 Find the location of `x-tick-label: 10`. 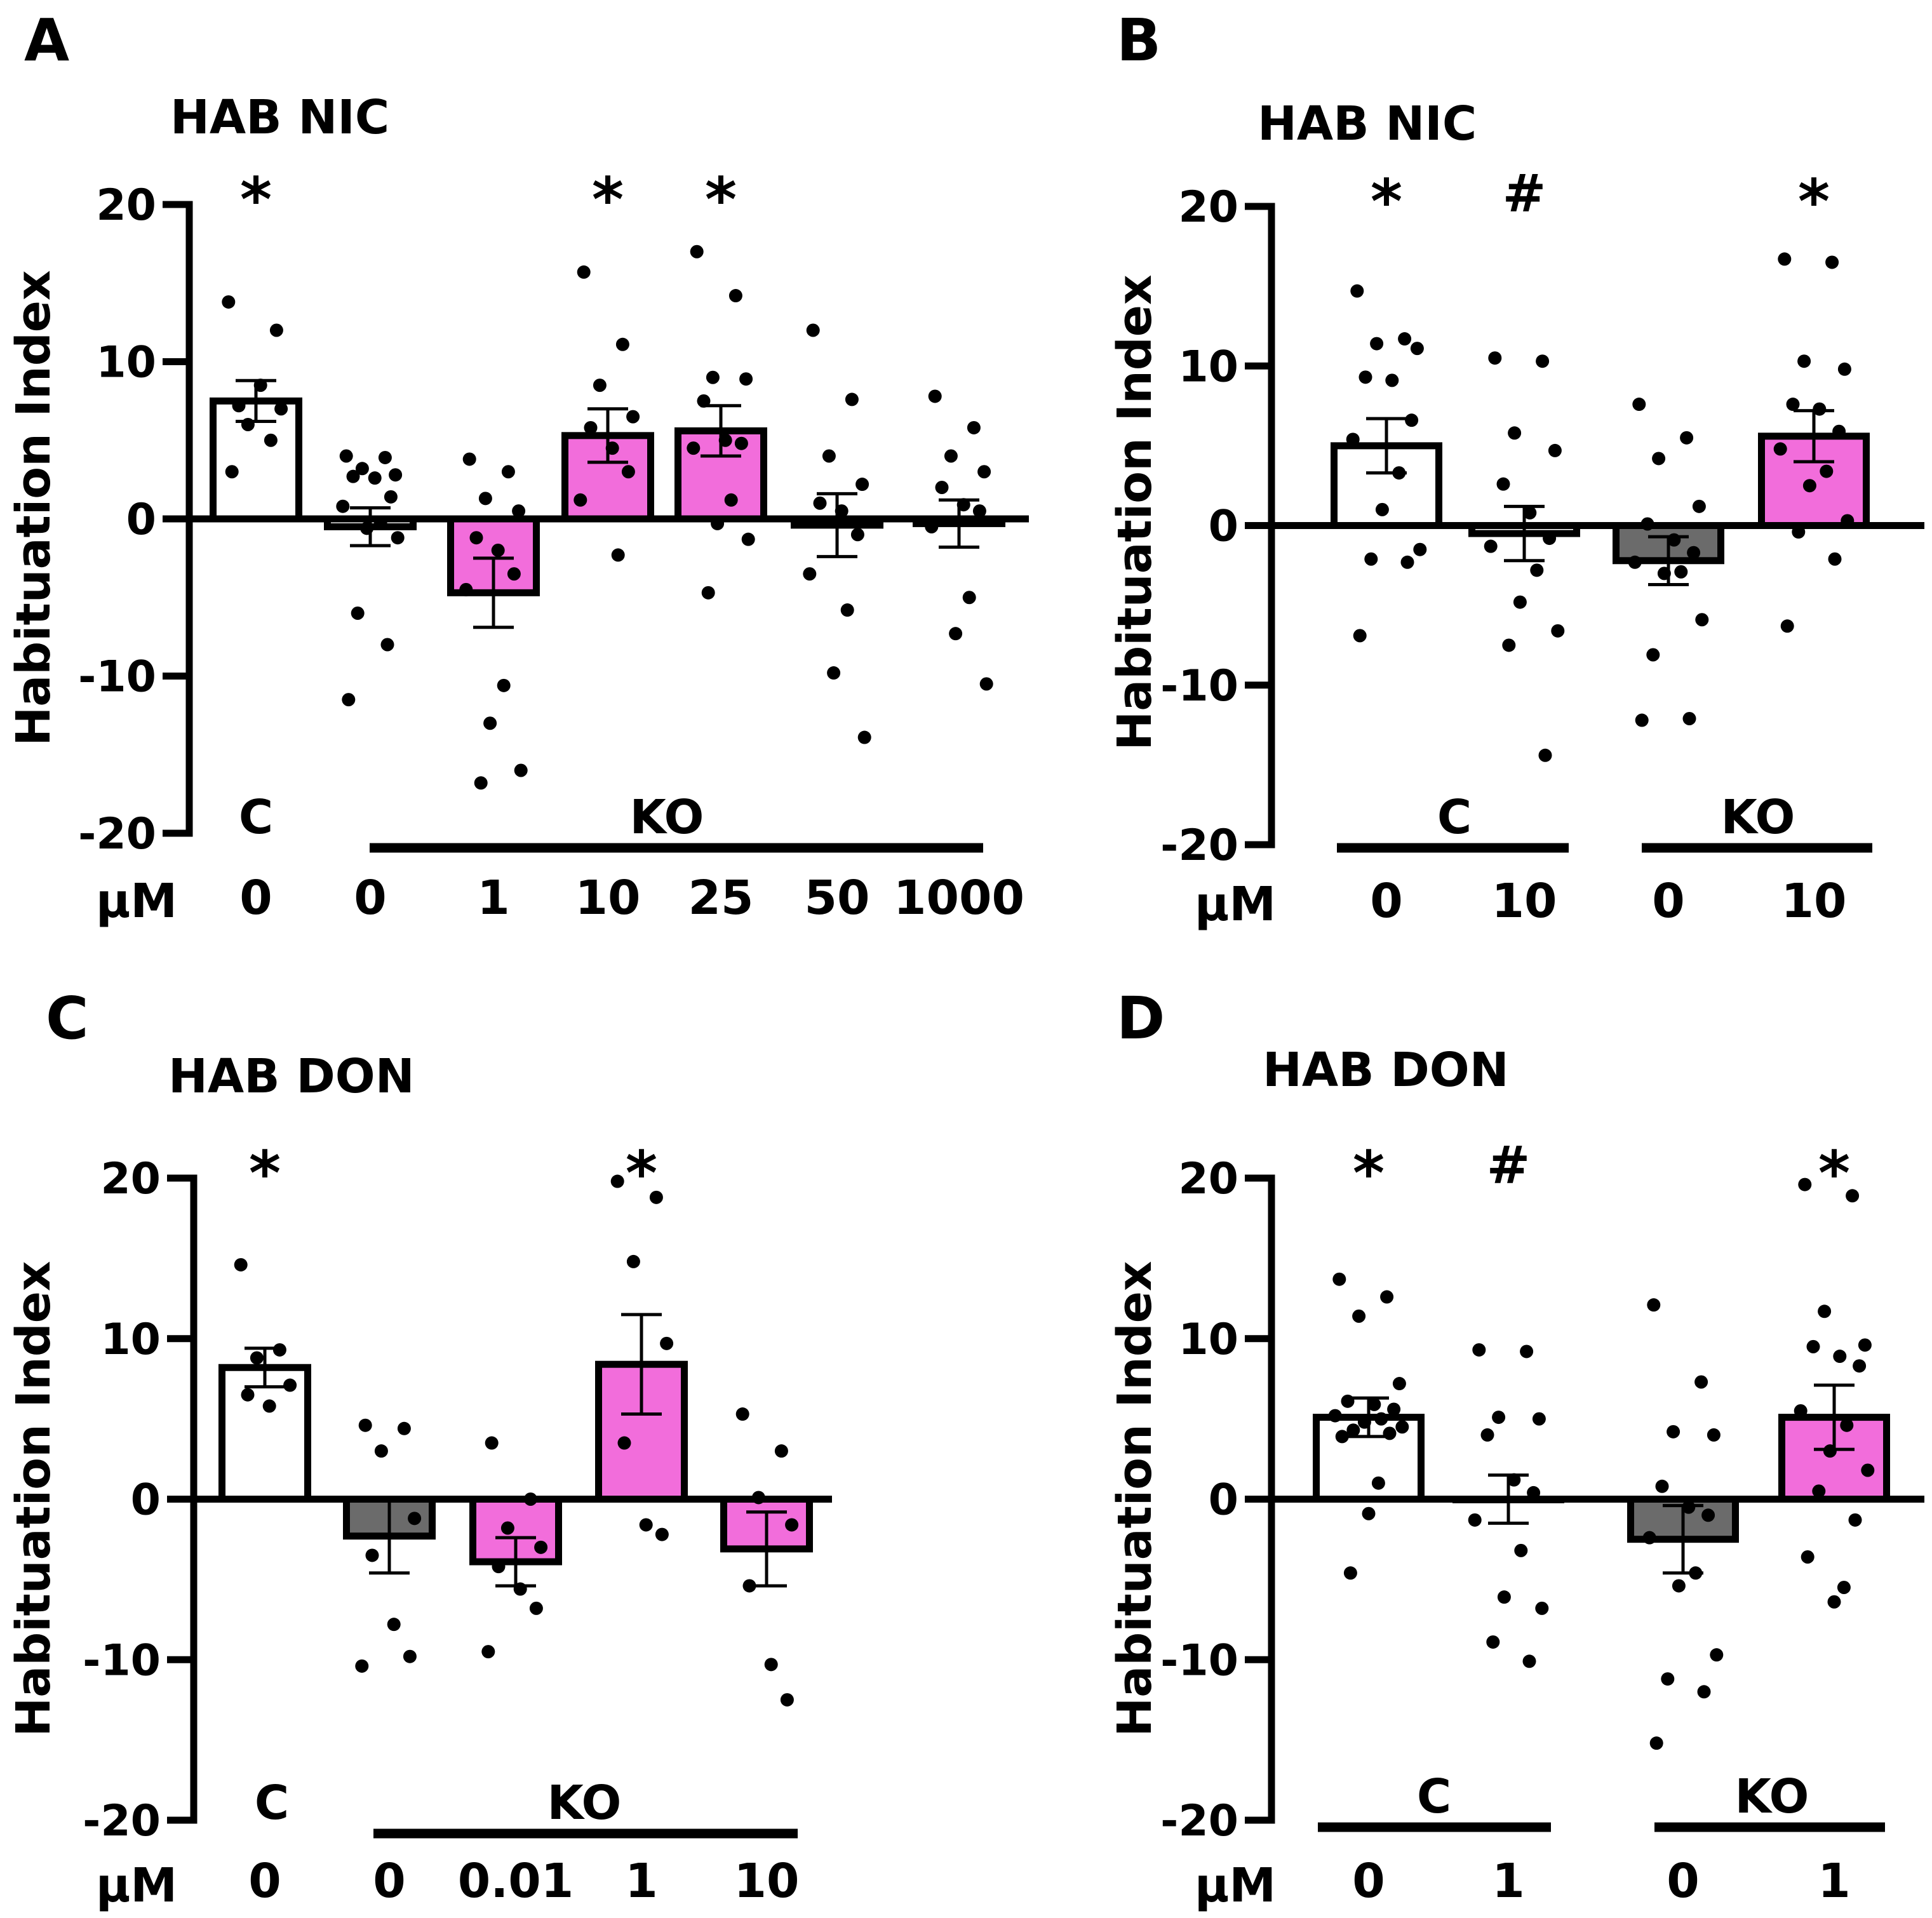

x-tick-label: 10 is located at coordinates (1814, 901).